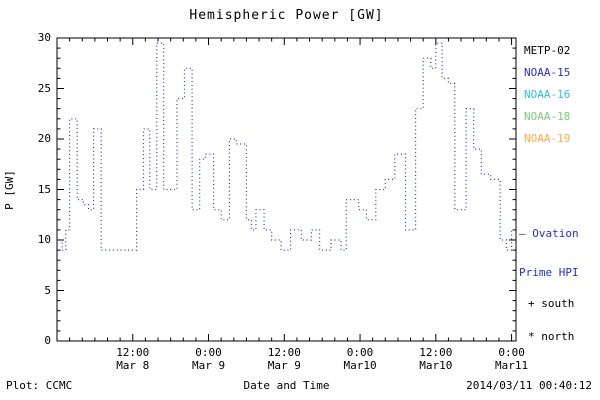  I want to click on satellite-legend: METP-02 NOAA-15 NOAA-16 NOAA-18 NOAA-19, so click(547, 95).